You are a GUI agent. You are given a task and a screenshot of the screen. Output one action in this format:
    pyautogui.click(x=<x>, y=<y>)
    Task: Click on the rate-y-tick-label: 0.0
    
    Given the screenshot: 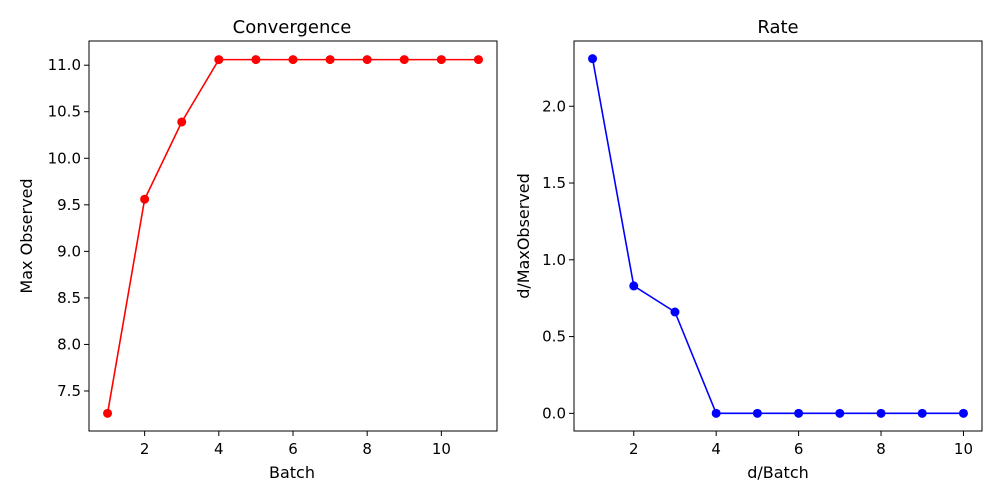 What is the action you would take?
    pyautogui.click(x=554, y=413)
    